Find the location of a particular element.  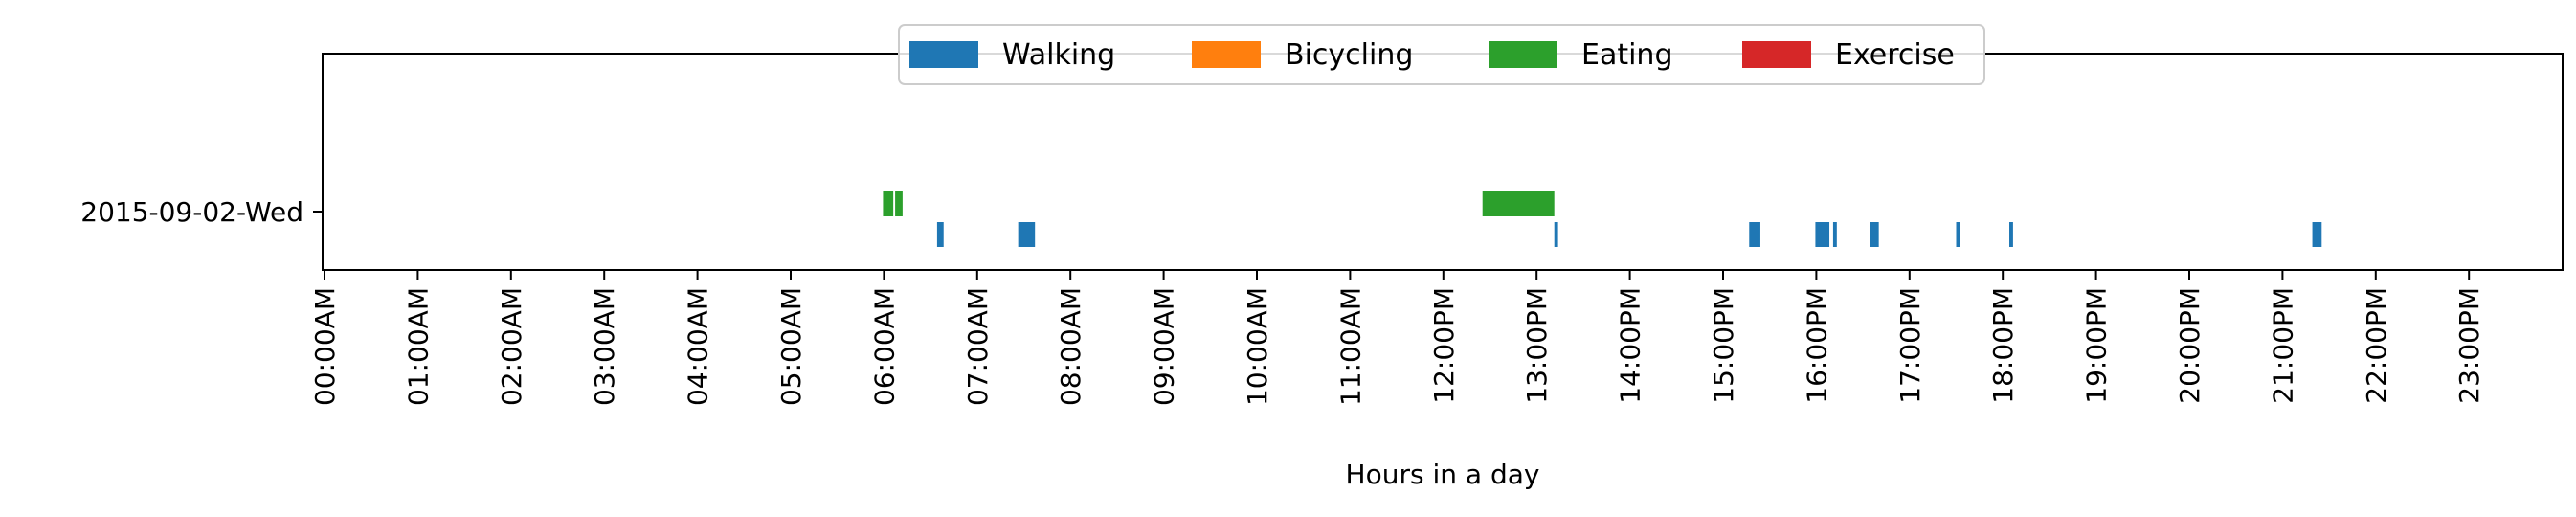

x-tick-label: 13:00PM is located at coordinates (1537, 345).